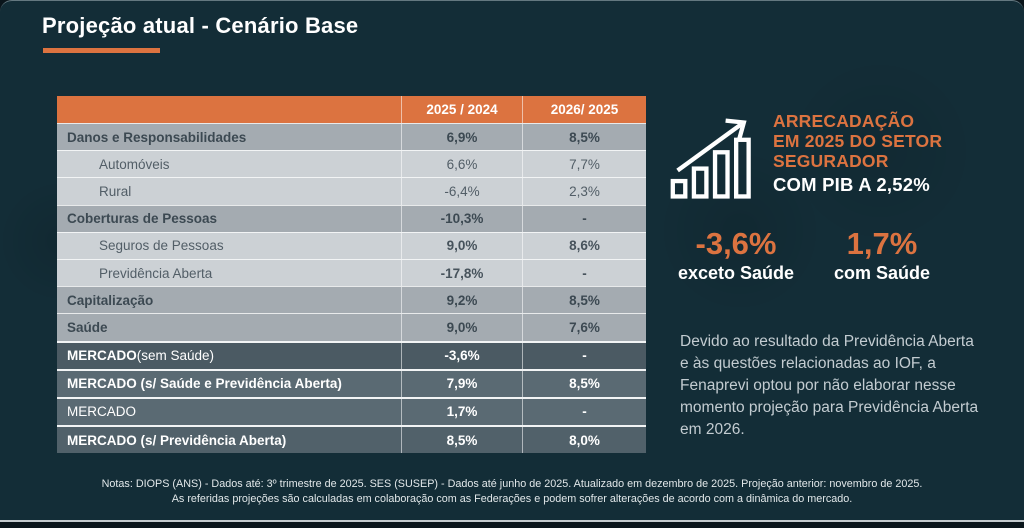  I want to click on table-row: Danos e Responsabilidades 6,9% 8,5%, so click(351, 137).